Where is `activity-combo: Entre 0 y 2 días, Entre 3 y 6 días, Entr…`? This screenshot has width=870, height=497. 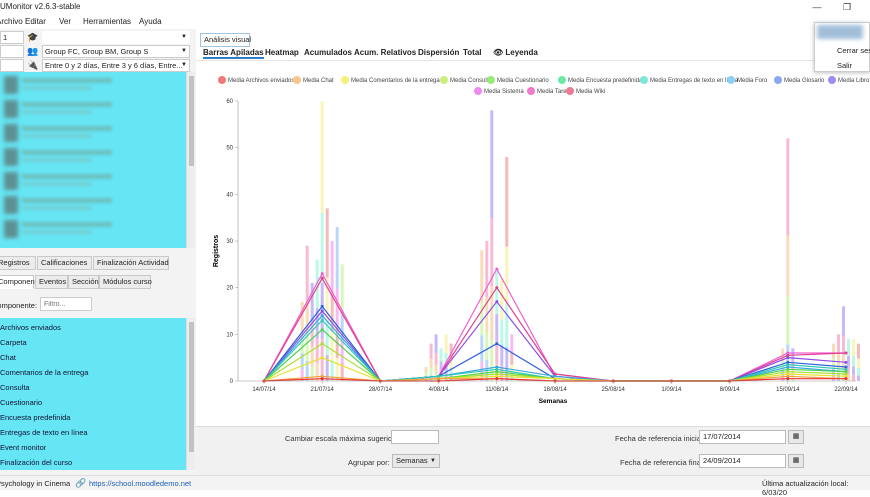
activity-combo: Entre 0 y 2 días, Entre 3 y 6 días, Entr… is located at coordinates (116, 65).